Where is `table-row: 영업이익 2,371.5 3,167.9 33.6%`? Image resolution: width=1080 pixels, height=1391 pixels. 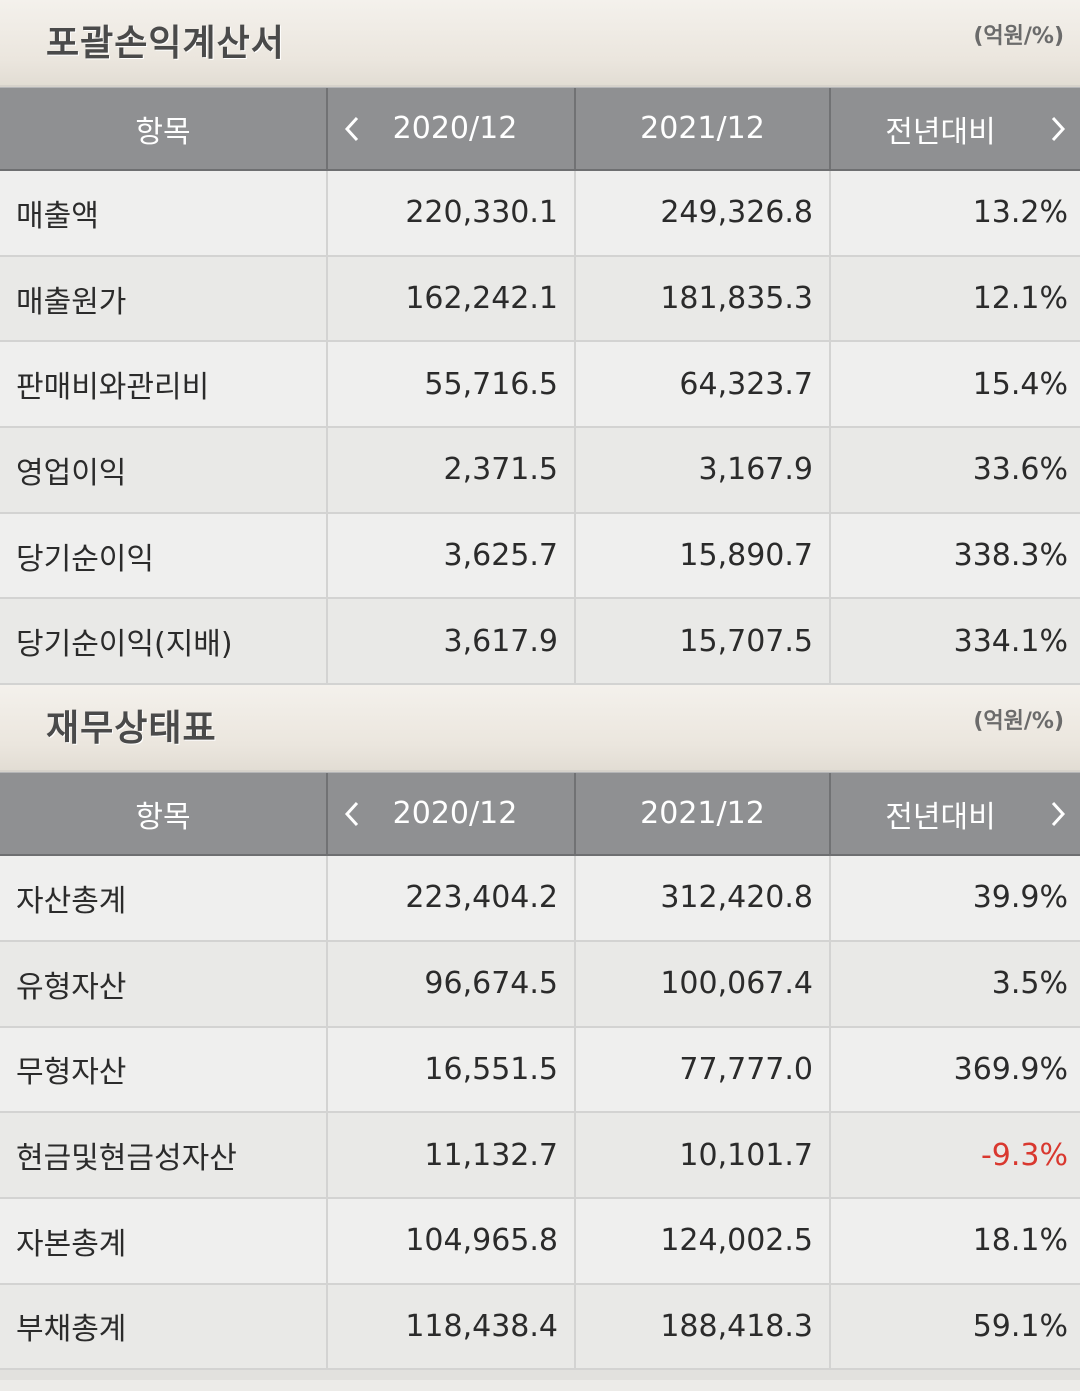 table-row: 영업이익 2,371.5 3,167.9 33.6% is located at coordinates (540, 471).